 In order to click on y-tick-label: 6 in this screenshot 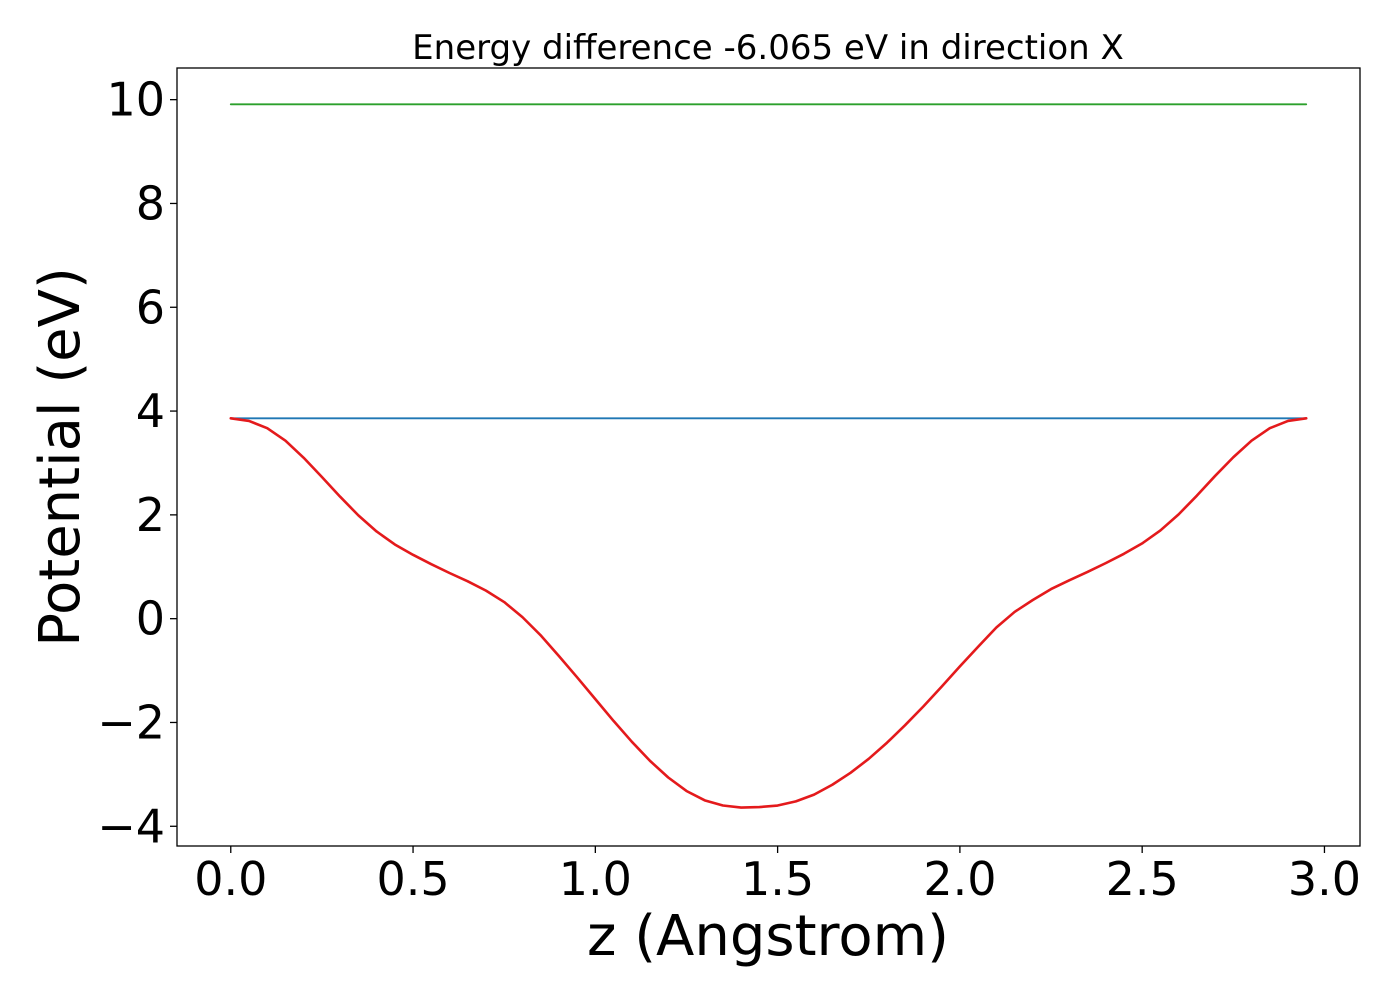, I will do `click(150, 307)`.